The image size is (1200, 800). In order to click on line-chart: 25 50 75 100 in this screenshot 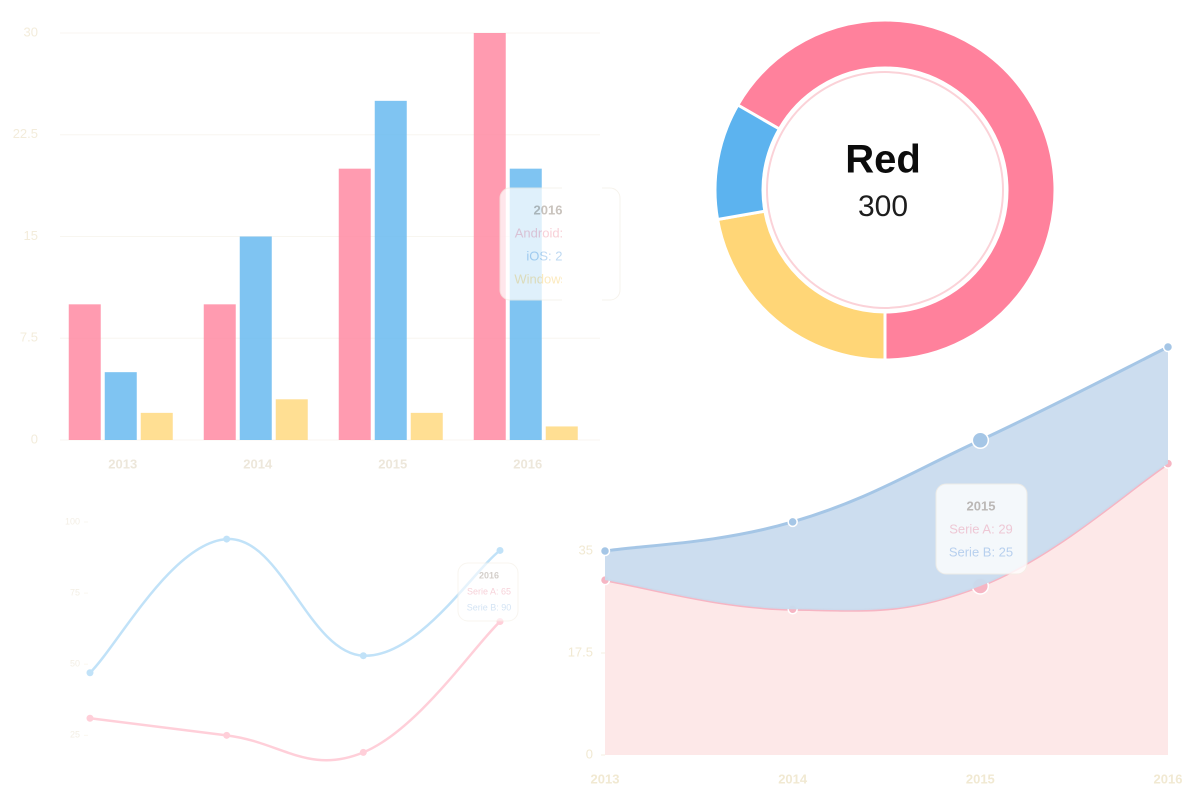, I will do `click(284, 639)`.